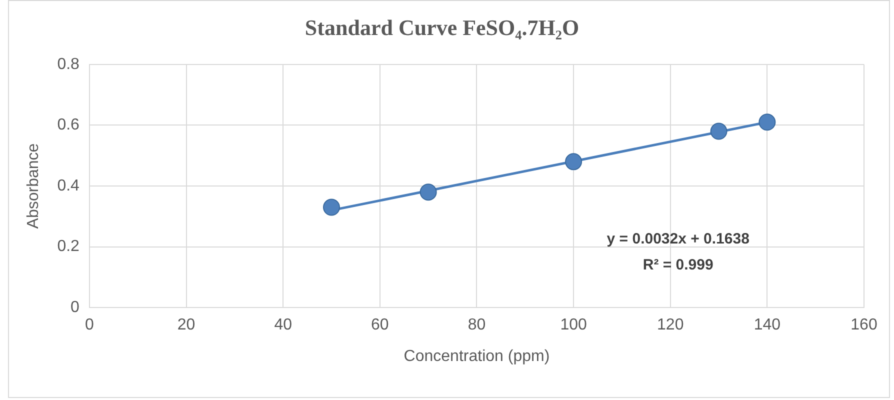 The height and width of the screenshot is (400, 894). I want to click on x-tick-label: 60, so click(380, 325).